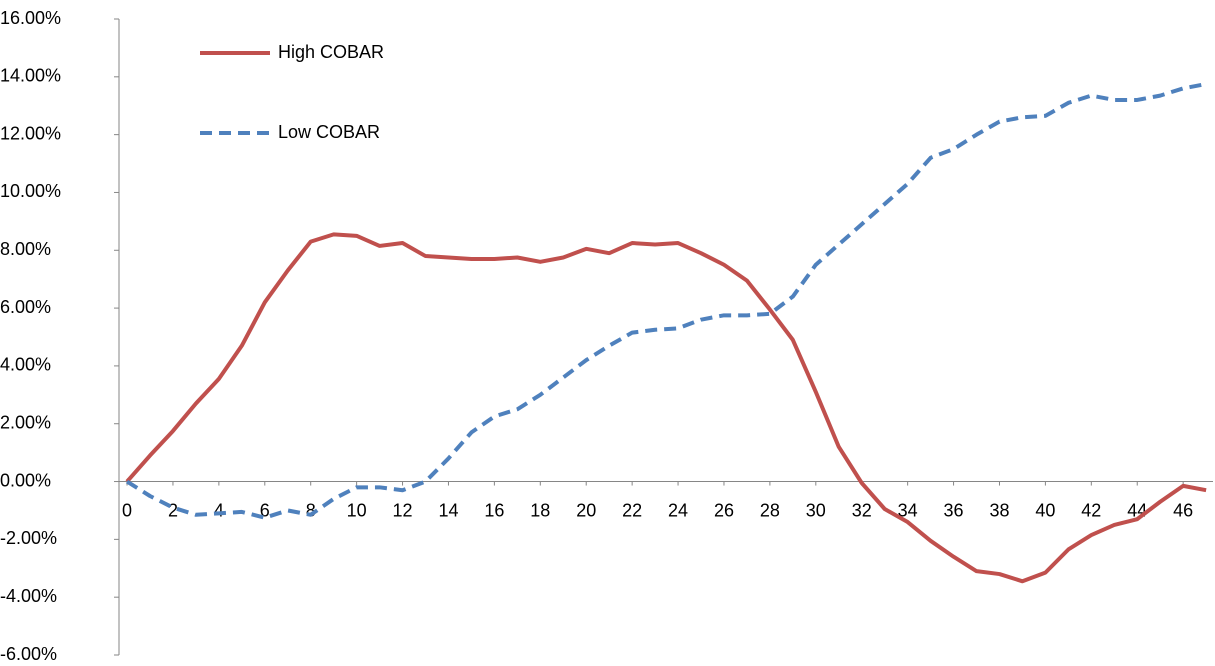  I want to click on x-tick-label: 18, so click(540, 510).